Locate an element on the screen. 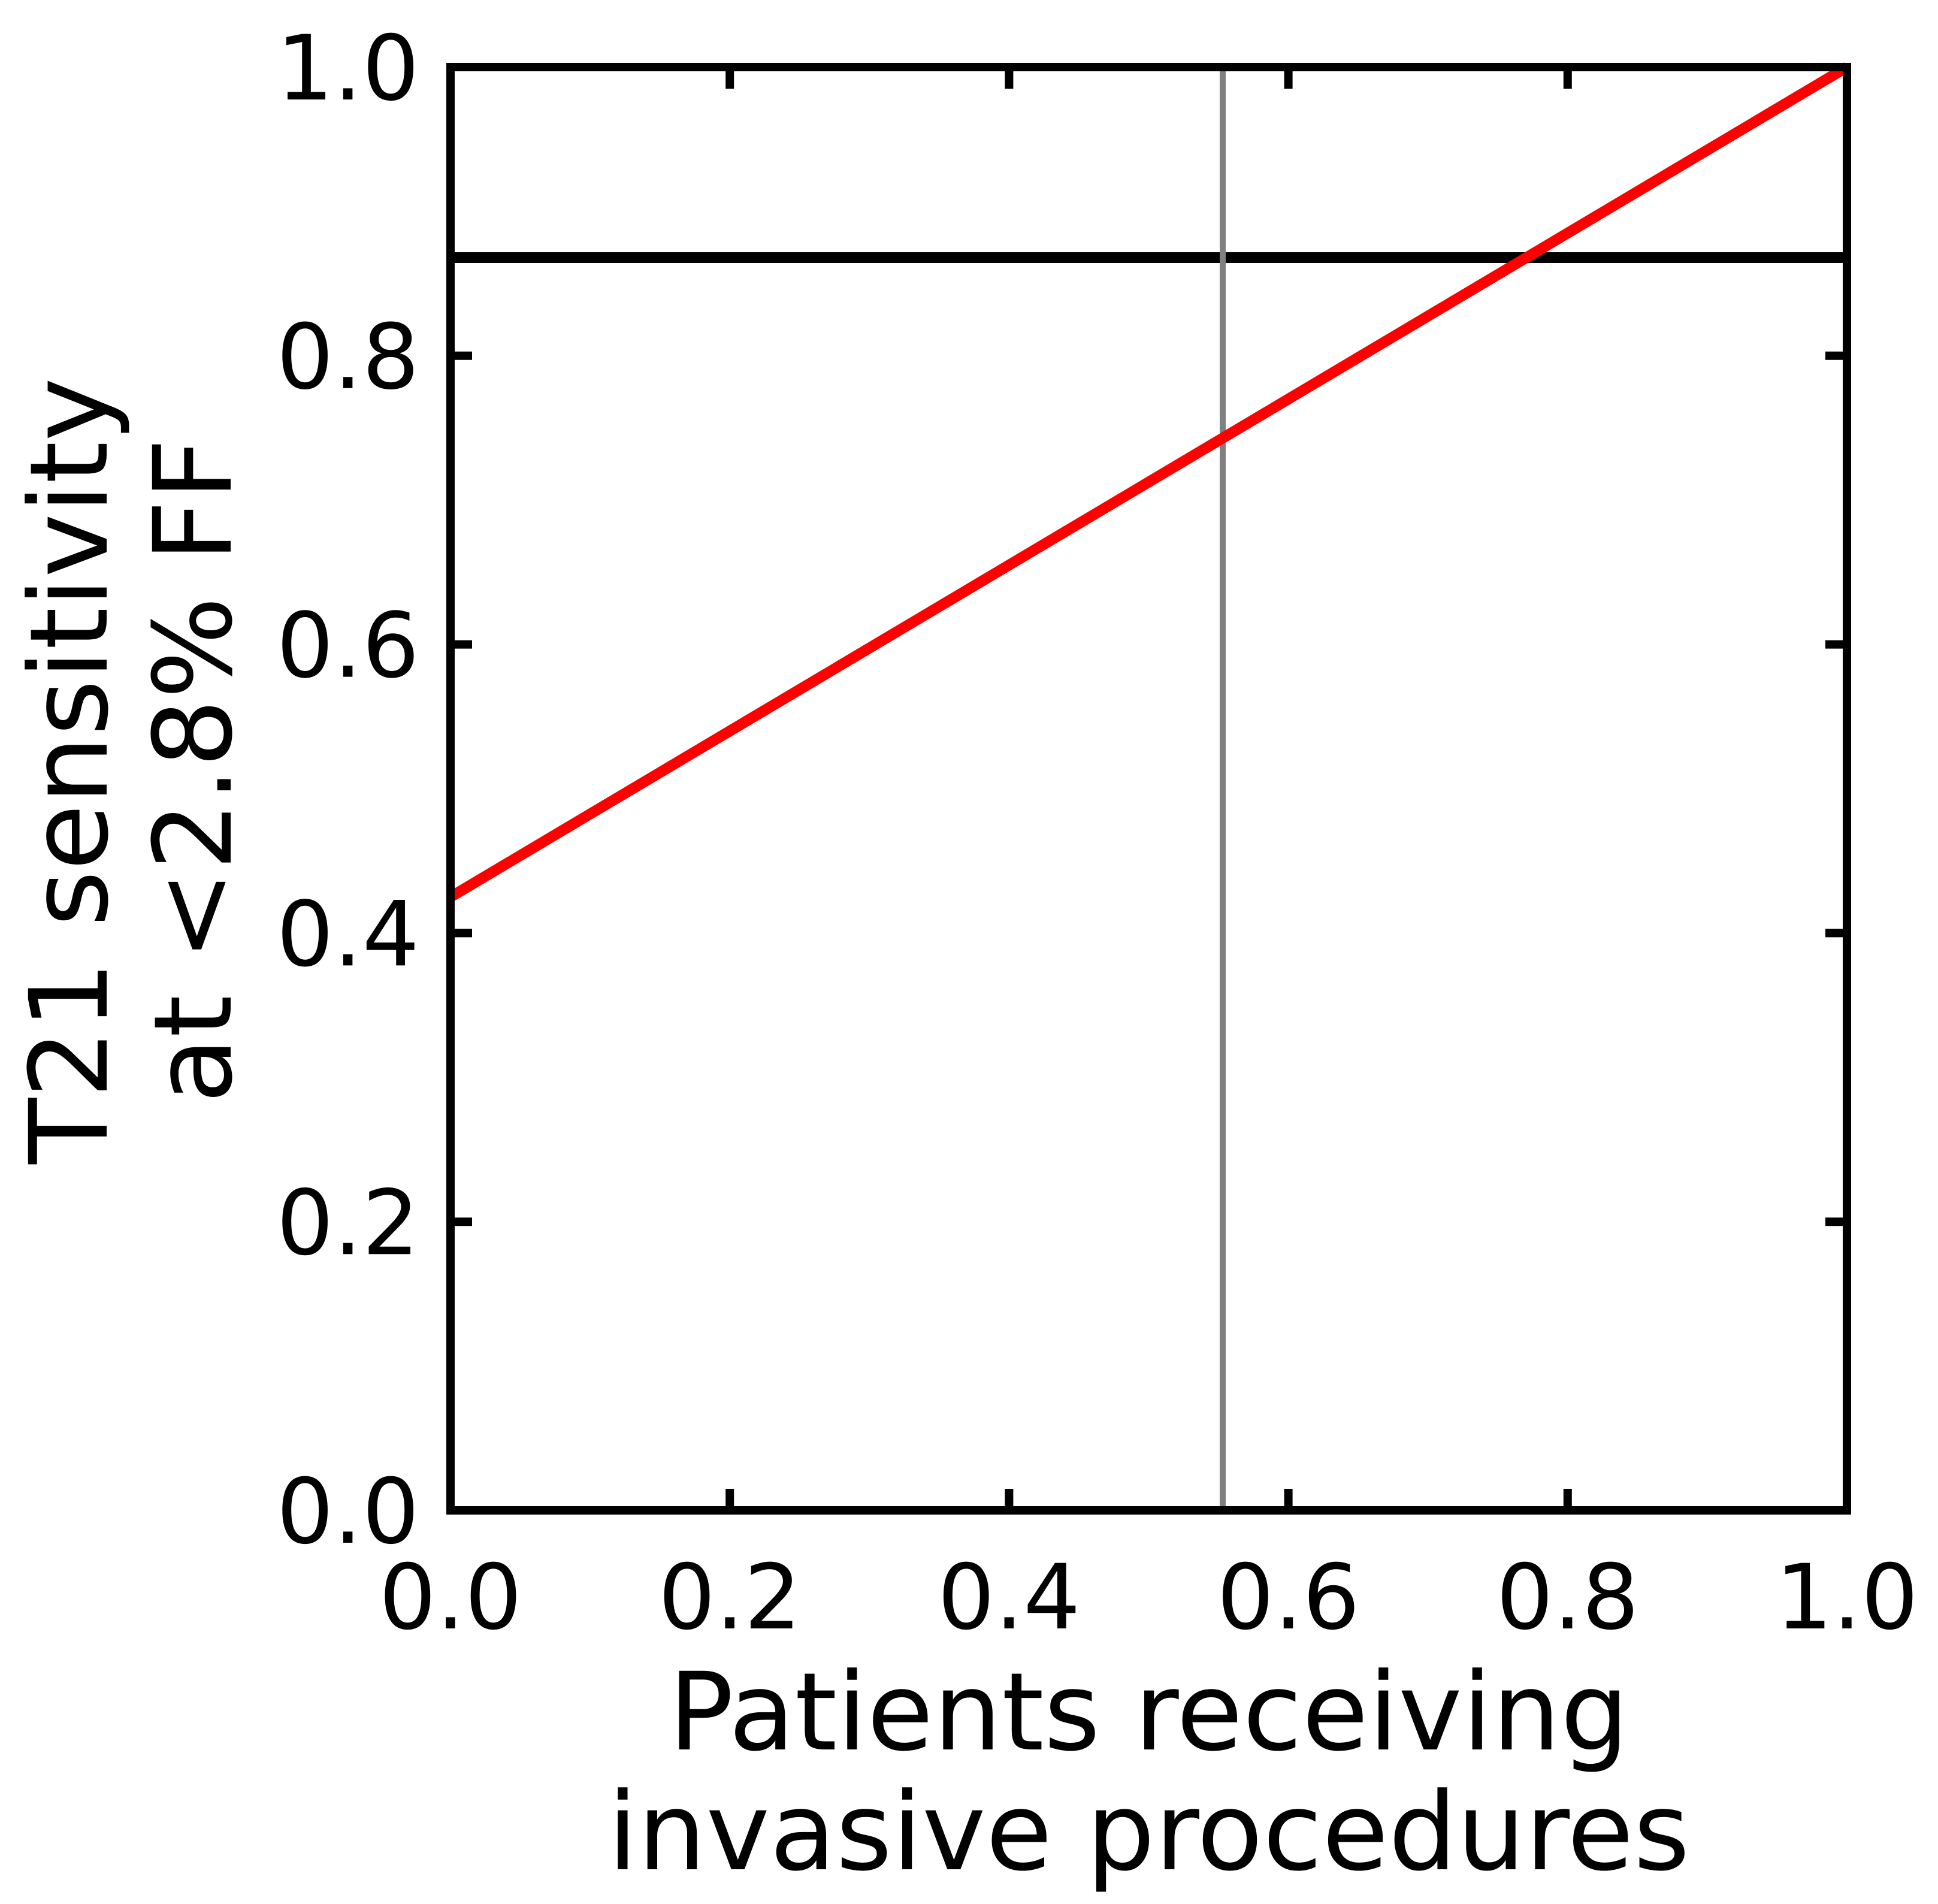 The image size is (1938, 1904). x-tick-label: 0.0 is located at coordinates (450, 1598).